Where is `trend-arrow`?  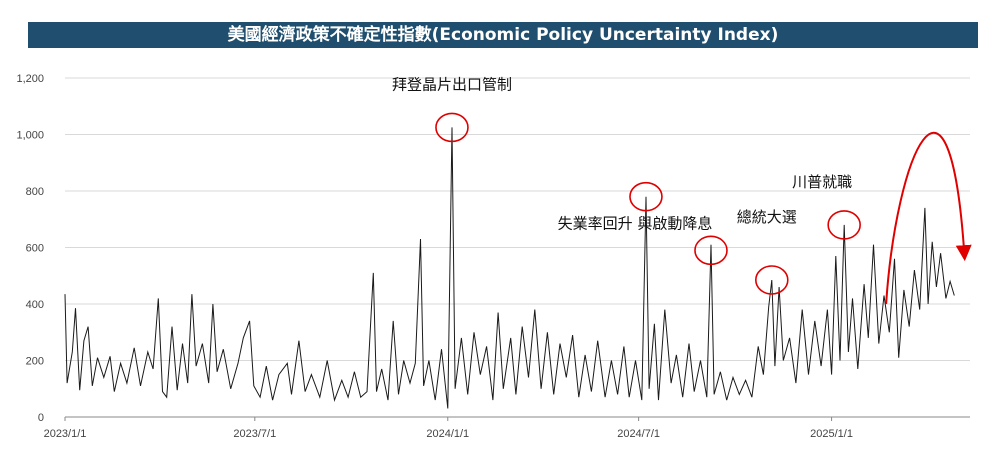 trend-arrow is located at coordinates (928, 218).